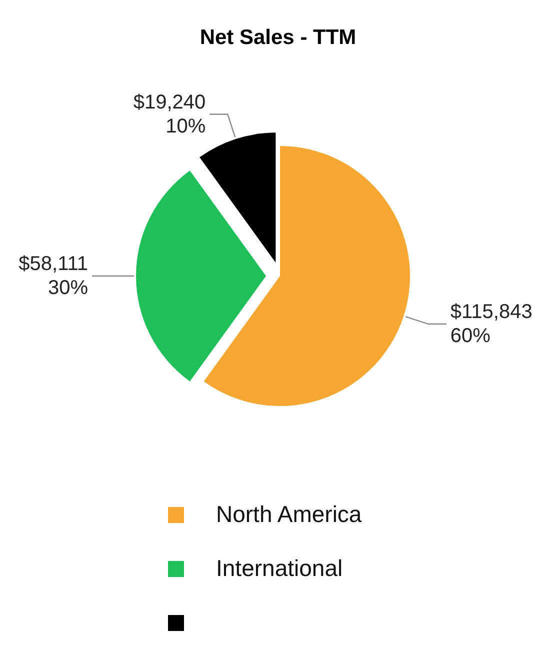 The width and height of the screenshot is (550, 648). I want to click on data-label: $58,111 30%, so click(53, 275).